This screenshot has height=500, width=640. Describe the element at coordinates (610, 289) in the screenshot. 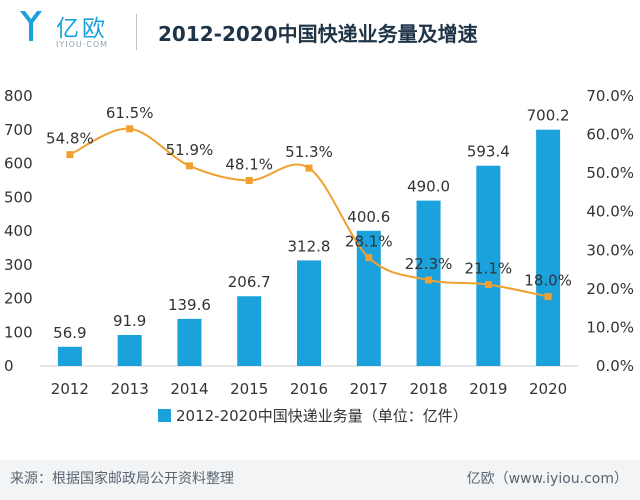

I see `y-right-tick-label: 20.0%` at that location.